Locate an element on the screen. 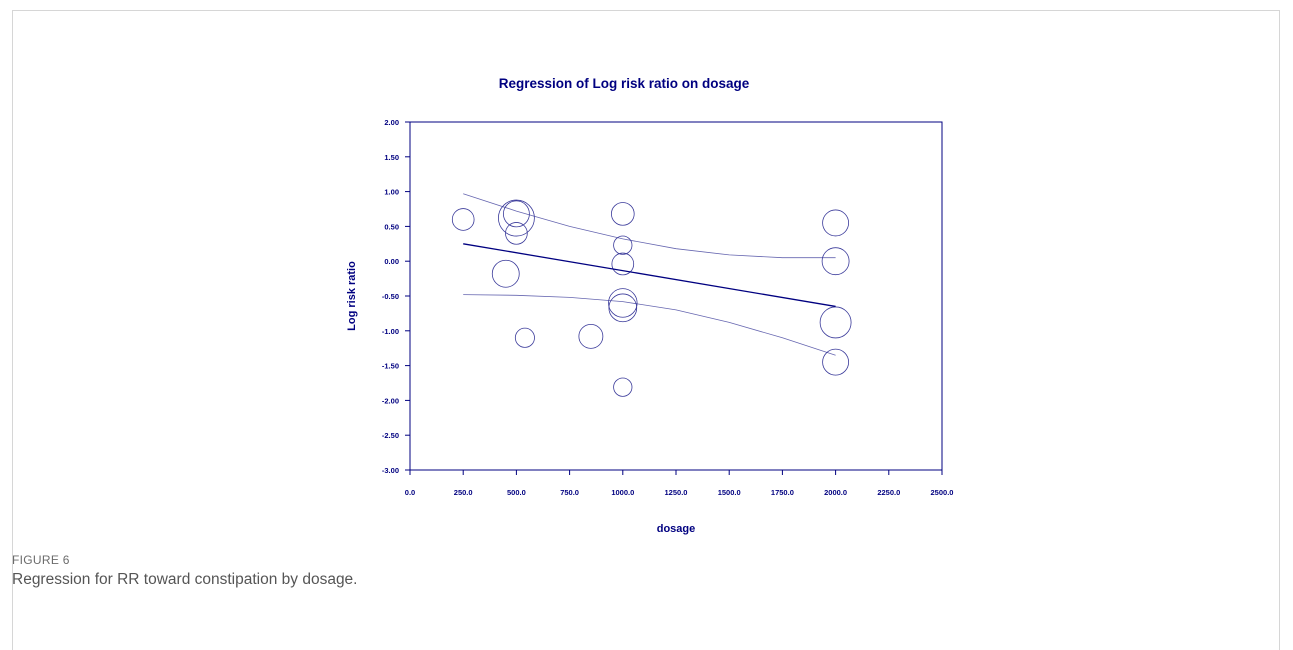 The height and width of the screenshot is (650, 1293). confidence-interval-lines is located at coordinates (649, 274).